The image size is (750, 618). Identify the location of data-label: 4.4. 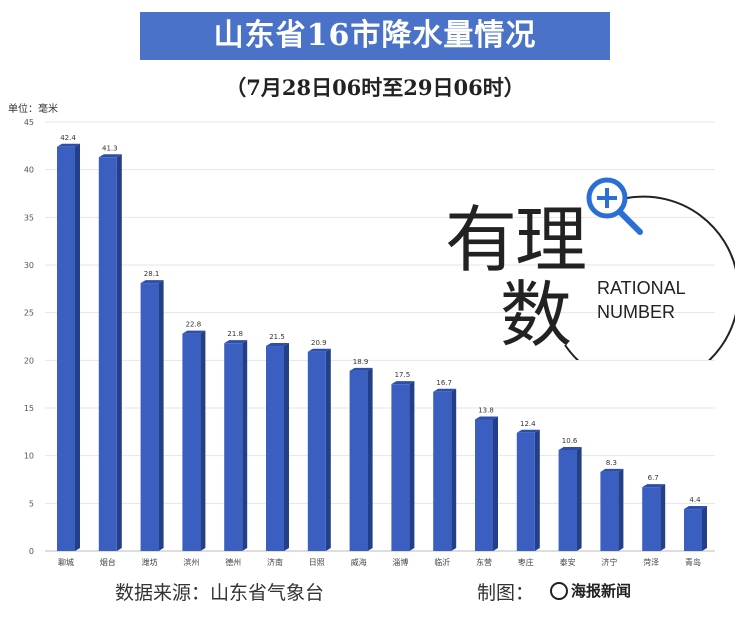
(695, 500).